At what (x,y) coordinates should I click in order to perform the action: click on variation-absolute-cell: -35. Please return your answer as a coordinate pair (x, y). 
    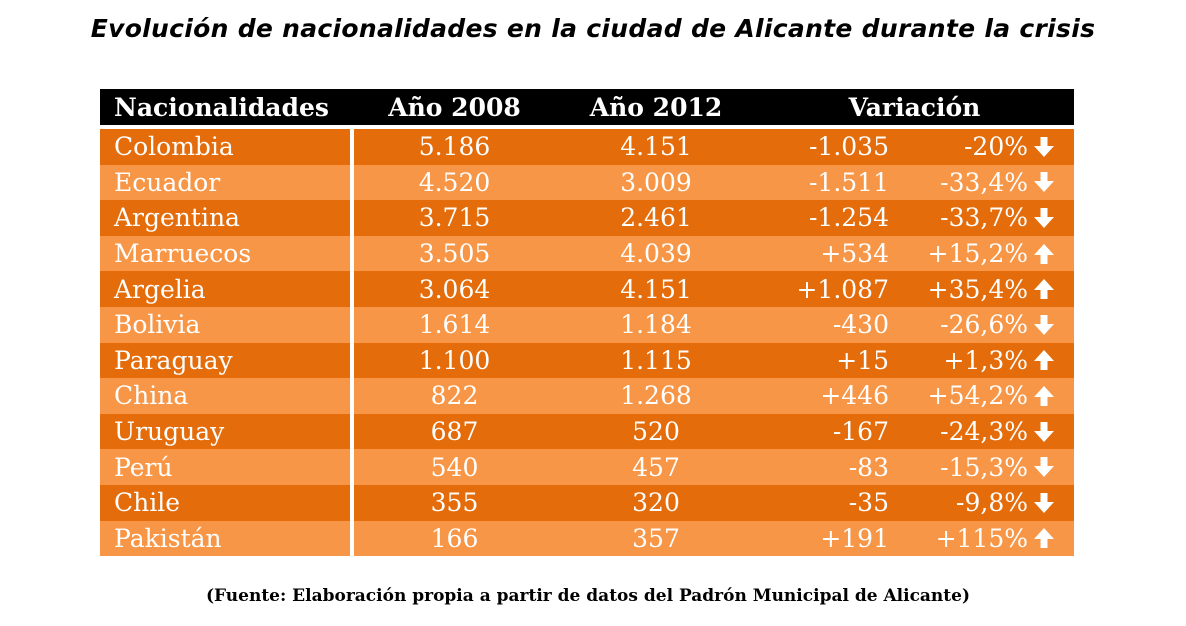
    Looking at the image, I should click on (822, 502).